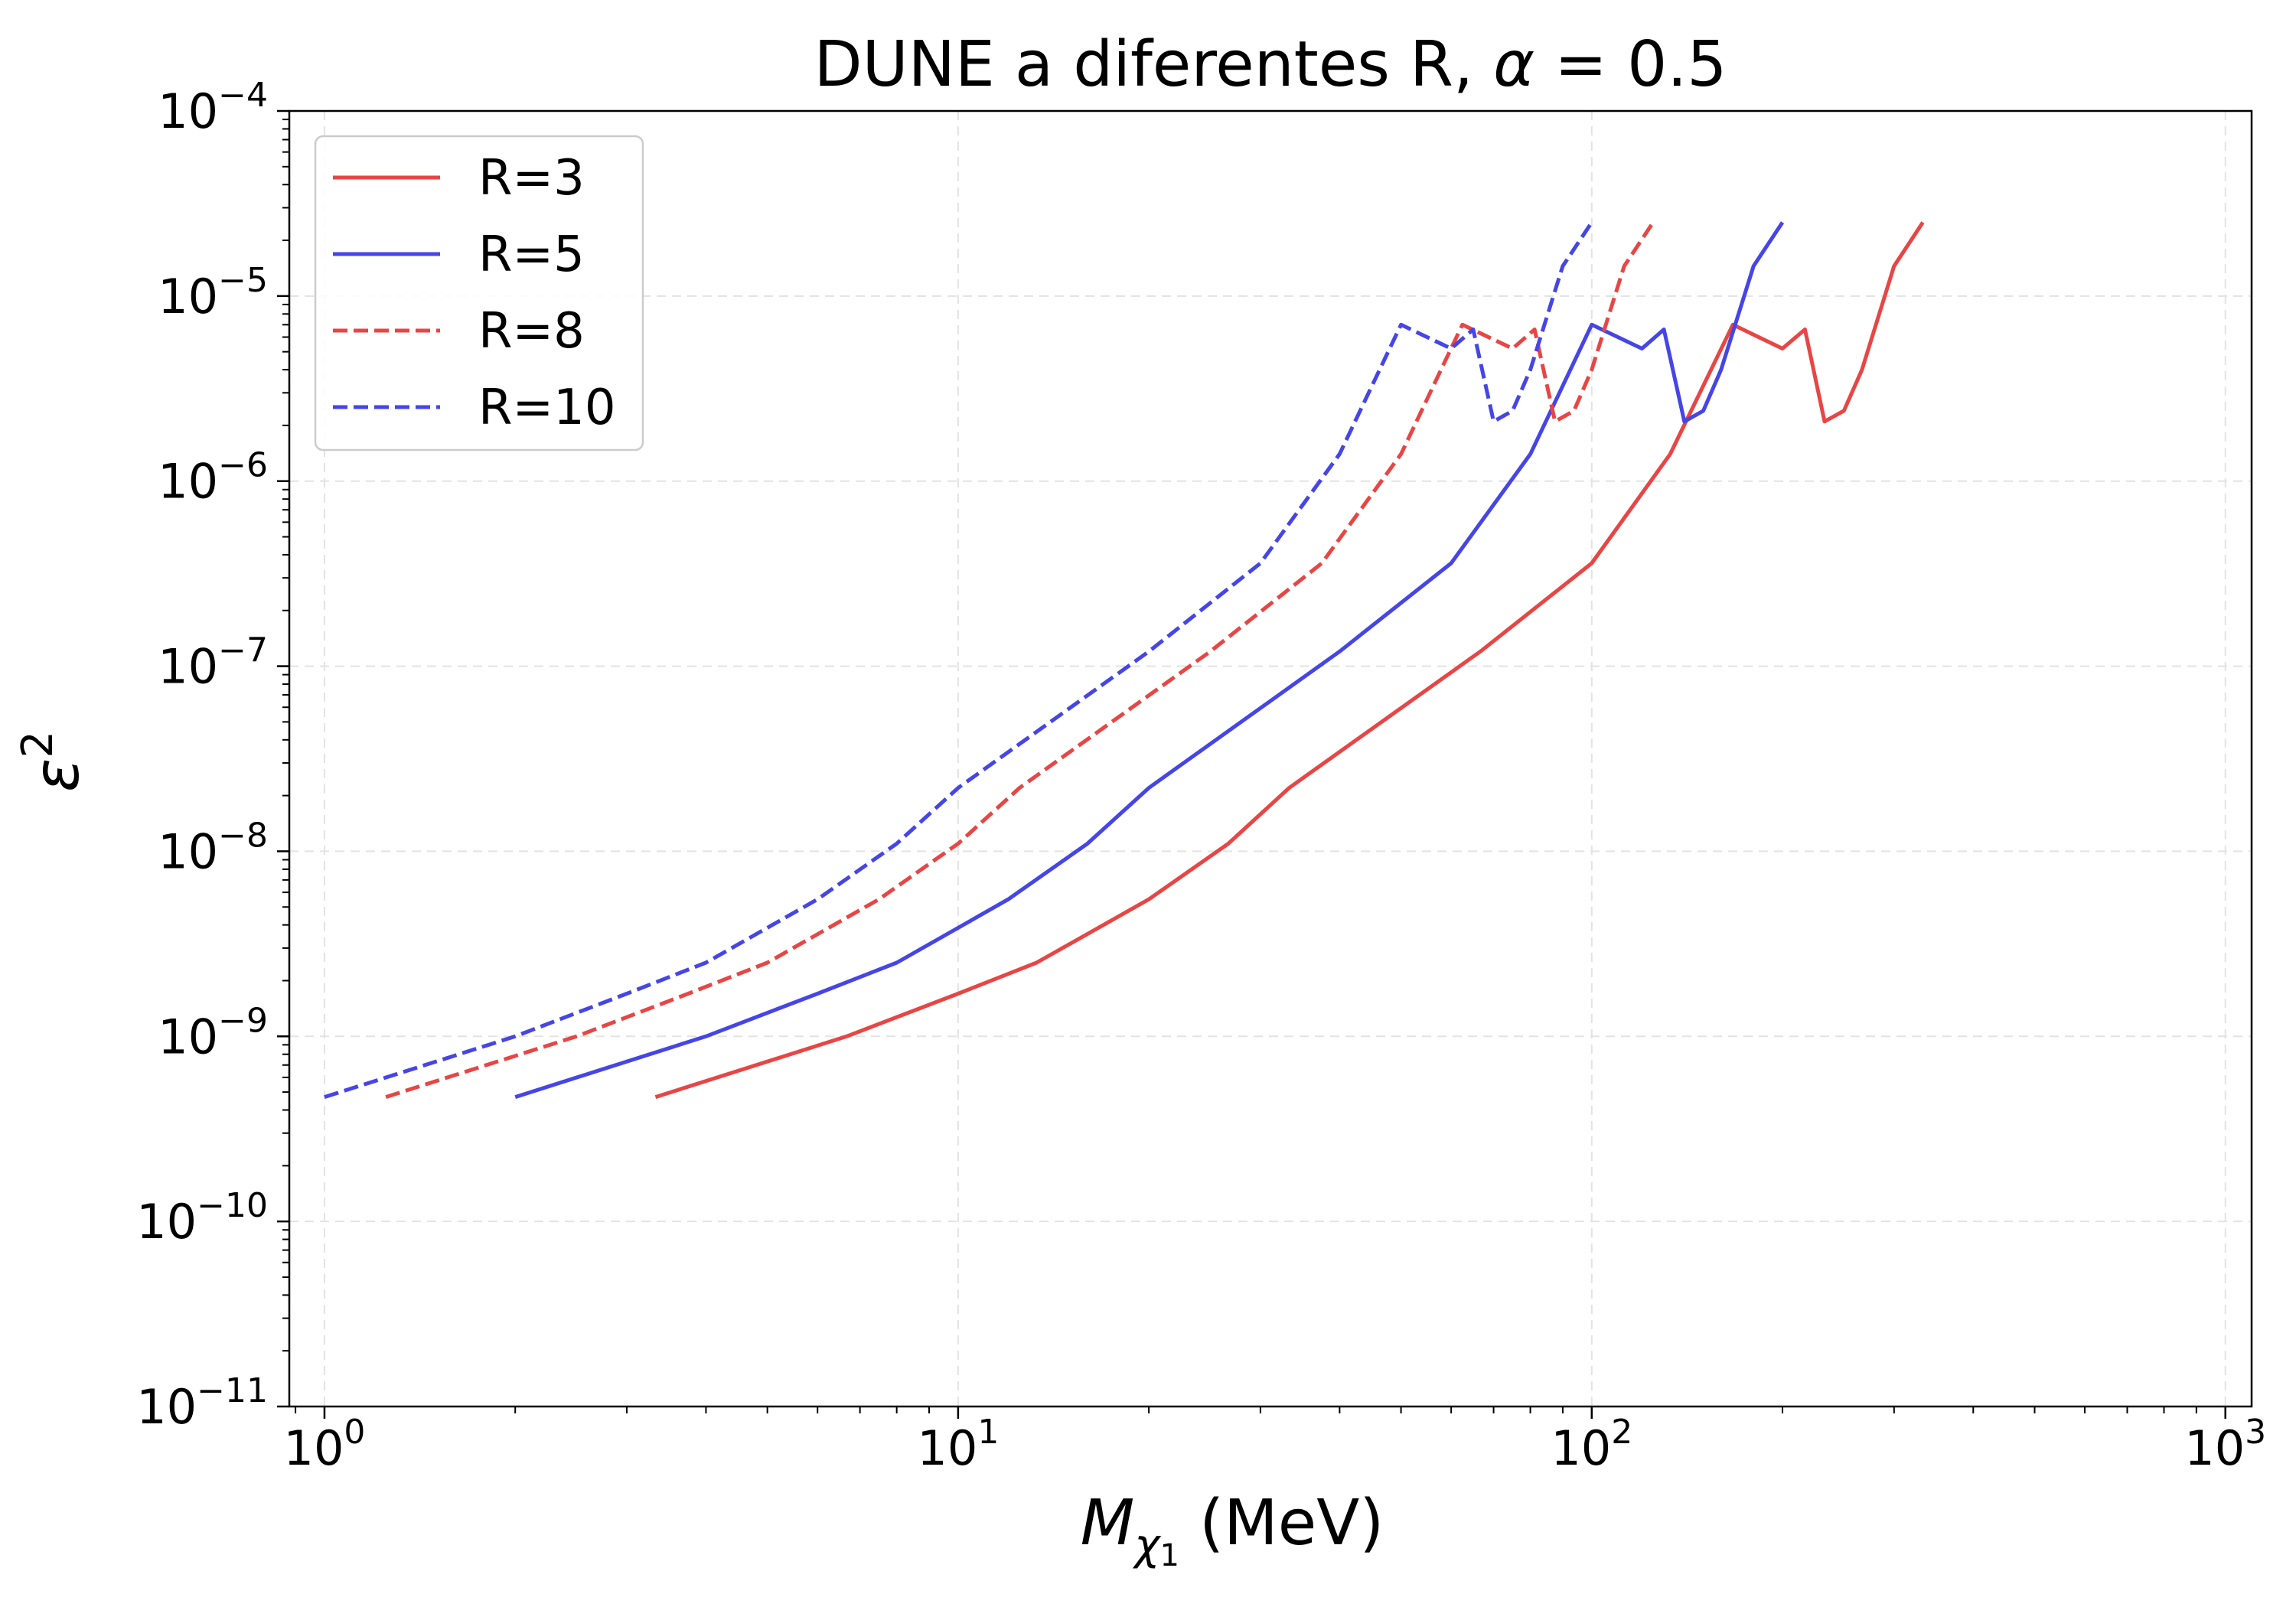 The image size is (2296, 1607). I want to click on y-tick-label: 10⁻⁵, so click(213, 292).